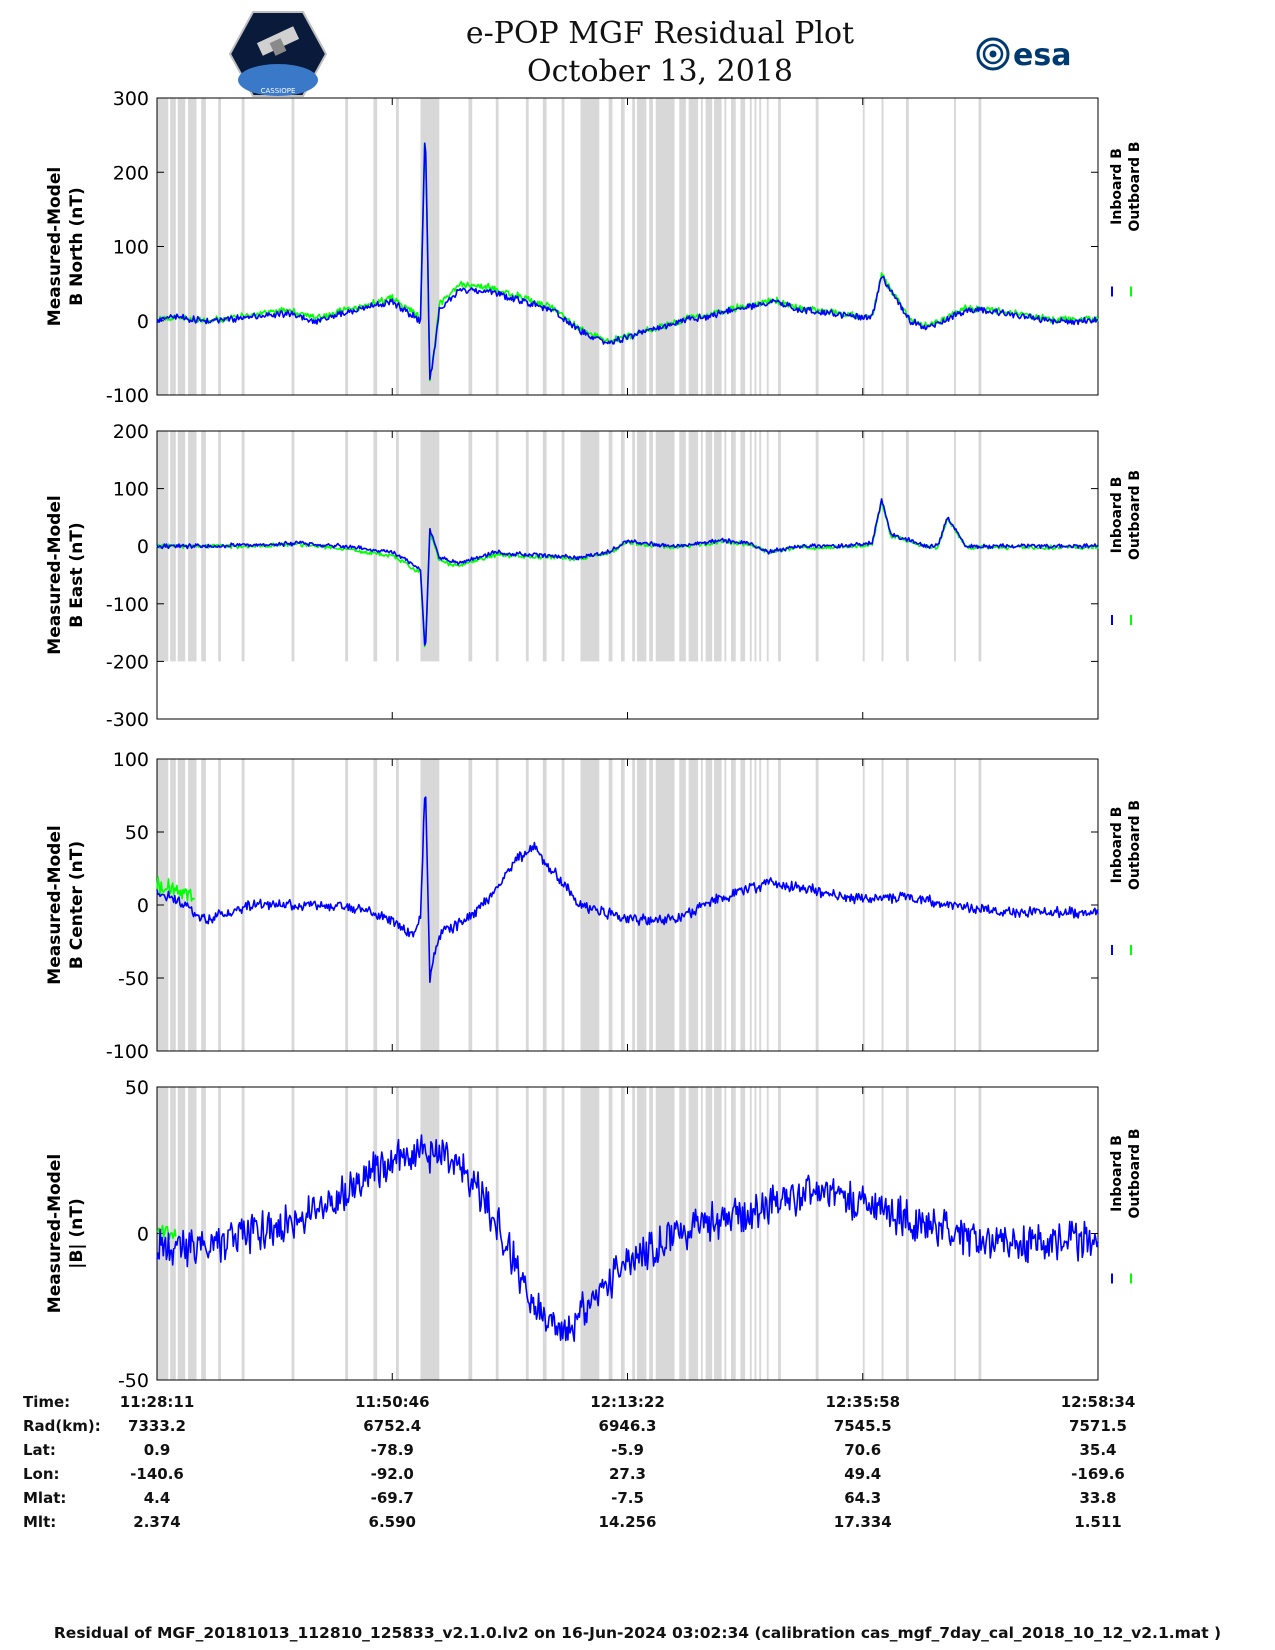 This screenshot has height=1650, width=1275. I want to click on y-tick-label: -100, so click(127, 396).